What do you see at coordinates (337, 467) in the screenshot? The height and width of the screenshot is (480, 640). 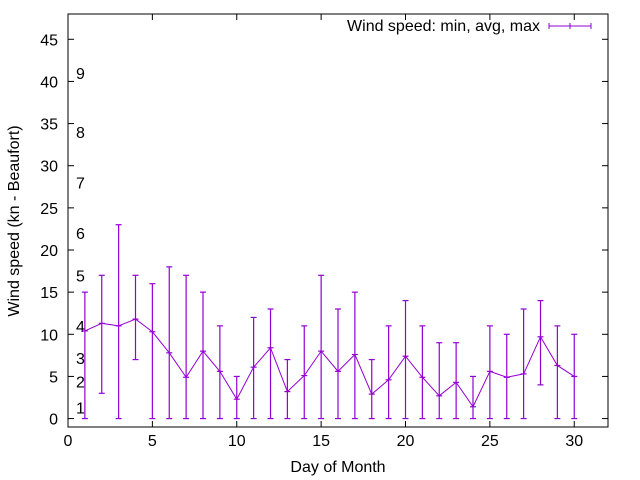 I see `x-axis-label: Day of Month` at bounding box center [337, 467].